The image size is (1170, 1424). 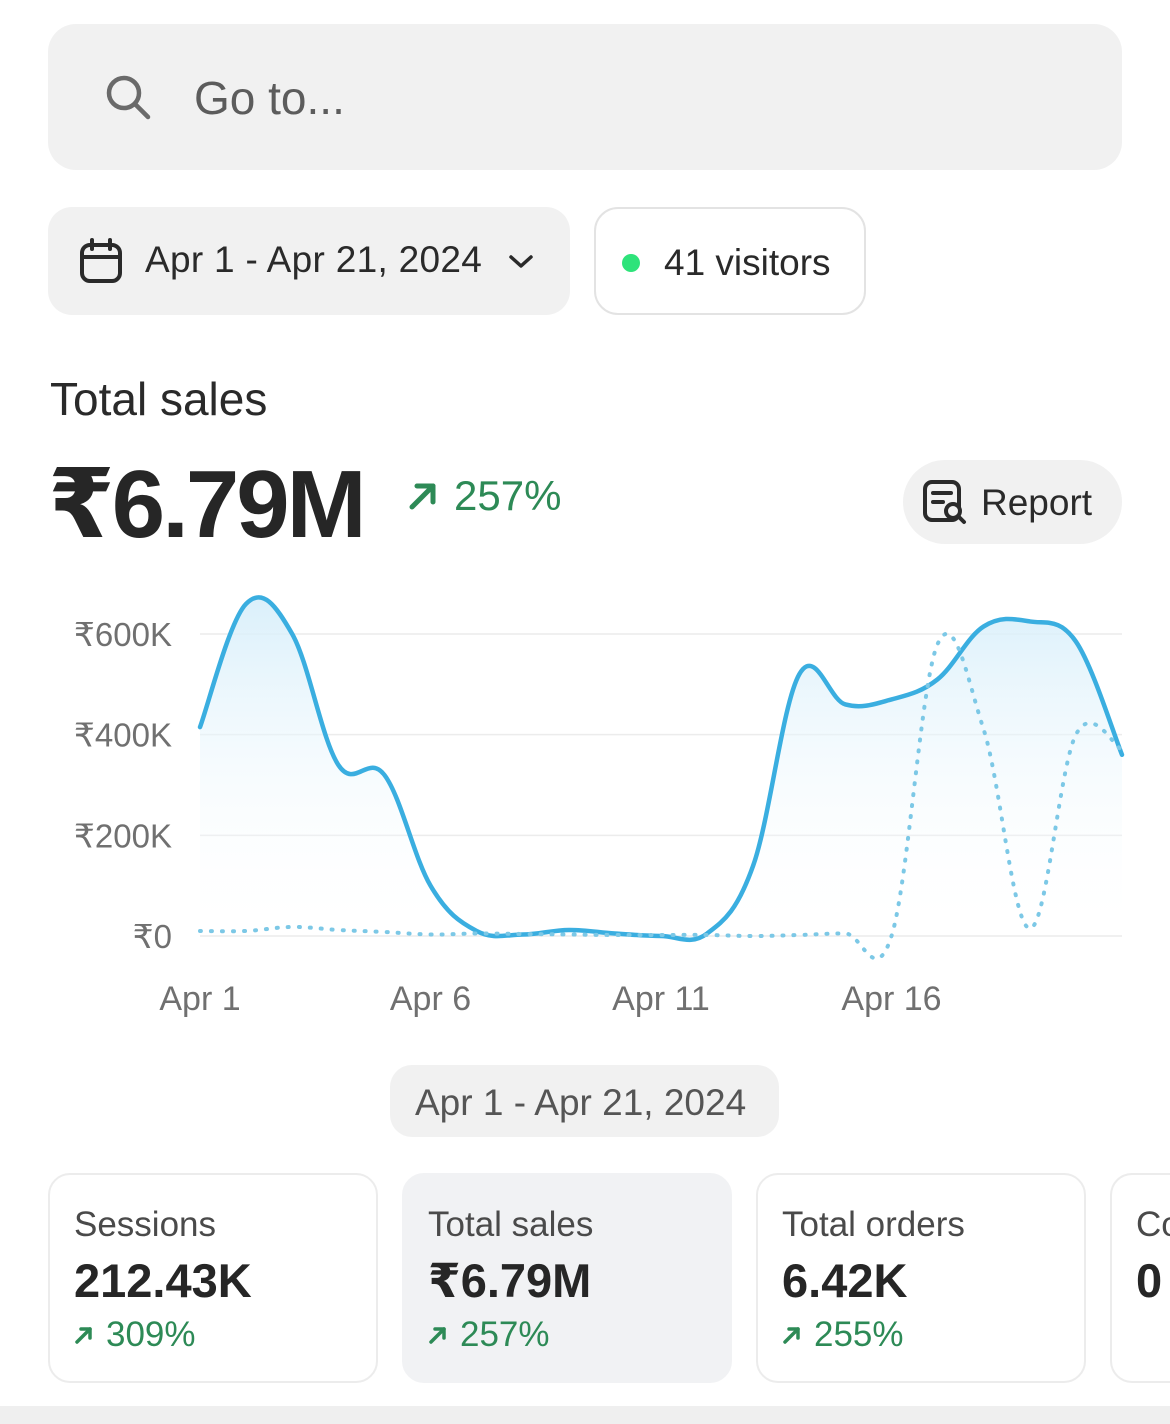 What do you see at coordinates (511, 1224) in the screenshot?
I see `metric-label: Total sales` at bounding box center [511, 1224].